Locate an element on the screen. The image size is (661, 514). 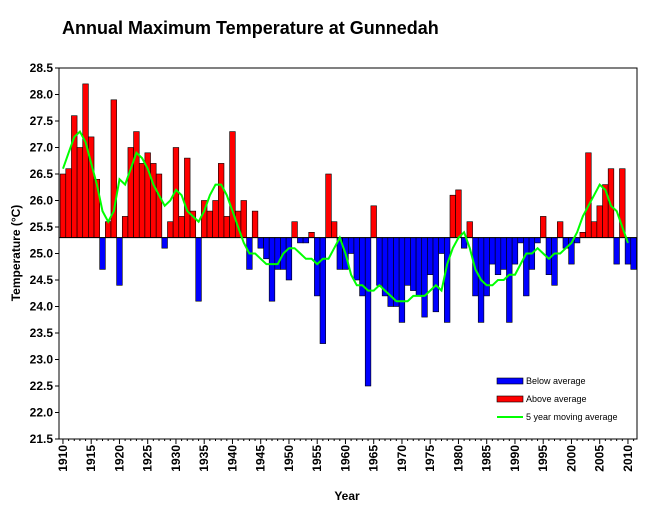
y-tick-label: 21.5 is located at coordinates (42, 439).